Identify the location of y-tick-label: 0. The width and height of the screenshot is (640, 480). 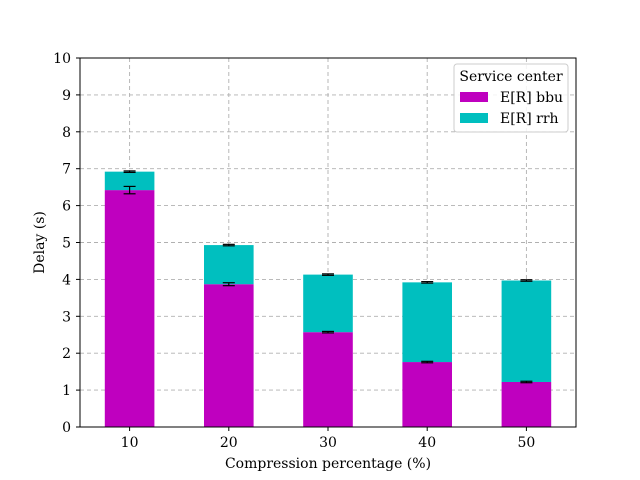
(66, 428).